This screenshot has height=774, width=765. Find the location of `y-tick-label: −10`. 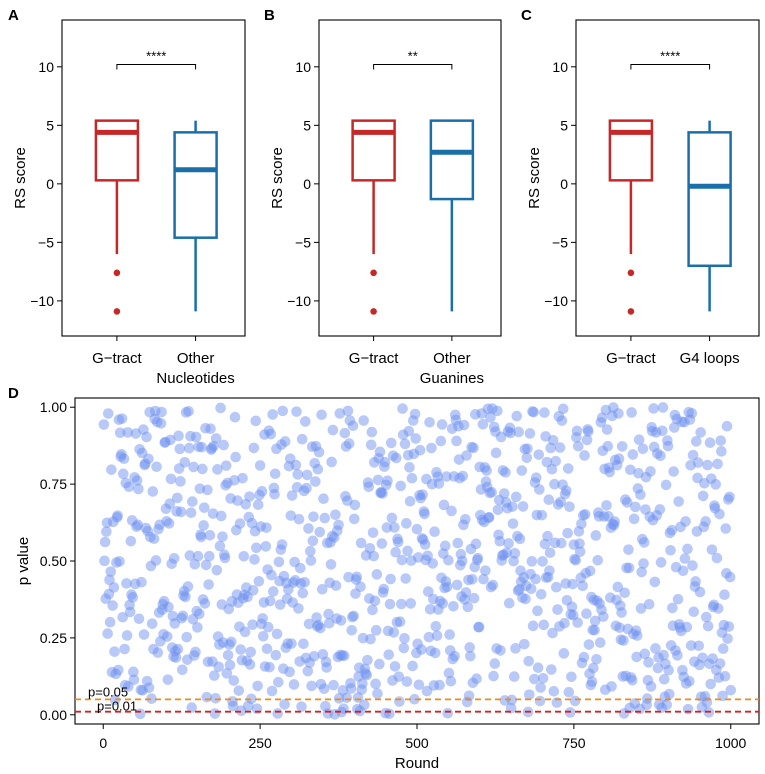

y-tick-label: −10 is located at coordinates (556, 301).